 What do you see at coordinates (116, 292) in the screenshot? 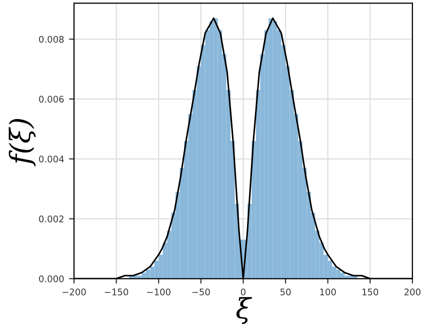
I see `x-tick-label: −150` at bounding box center [116, 292].